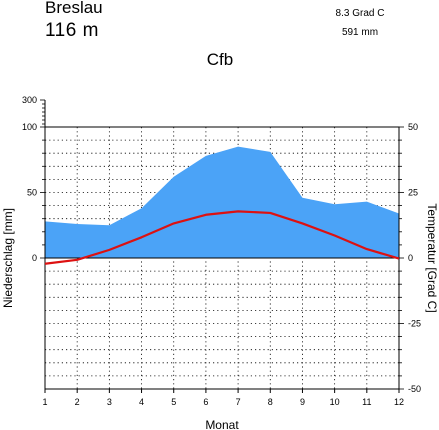 The width and height of the screenshot is (439, 430). Describe the element at coordinates (270, 402) in the screenshot. I see `x-tick-label: 8` at that location.